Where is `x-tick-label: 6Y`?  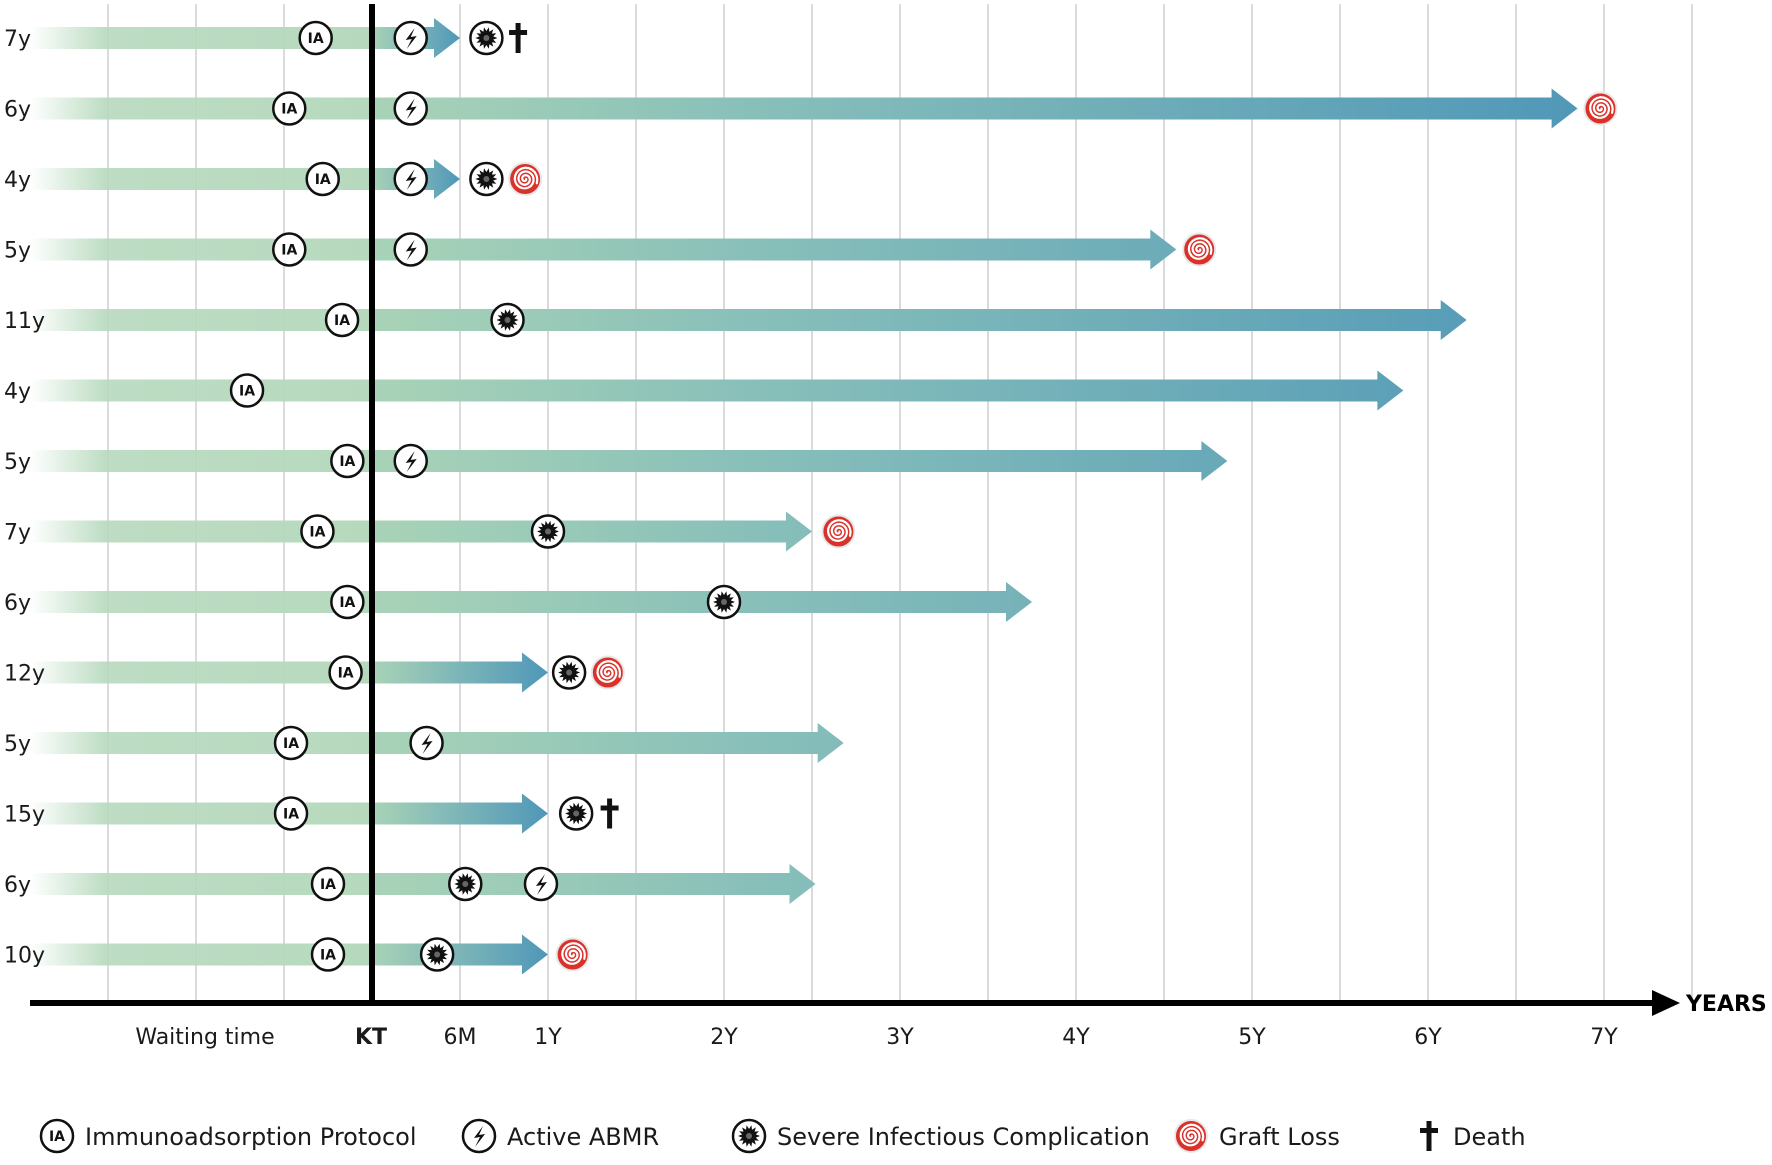 x-tick-label: 6Y is located at coordinates (1428, 1037).